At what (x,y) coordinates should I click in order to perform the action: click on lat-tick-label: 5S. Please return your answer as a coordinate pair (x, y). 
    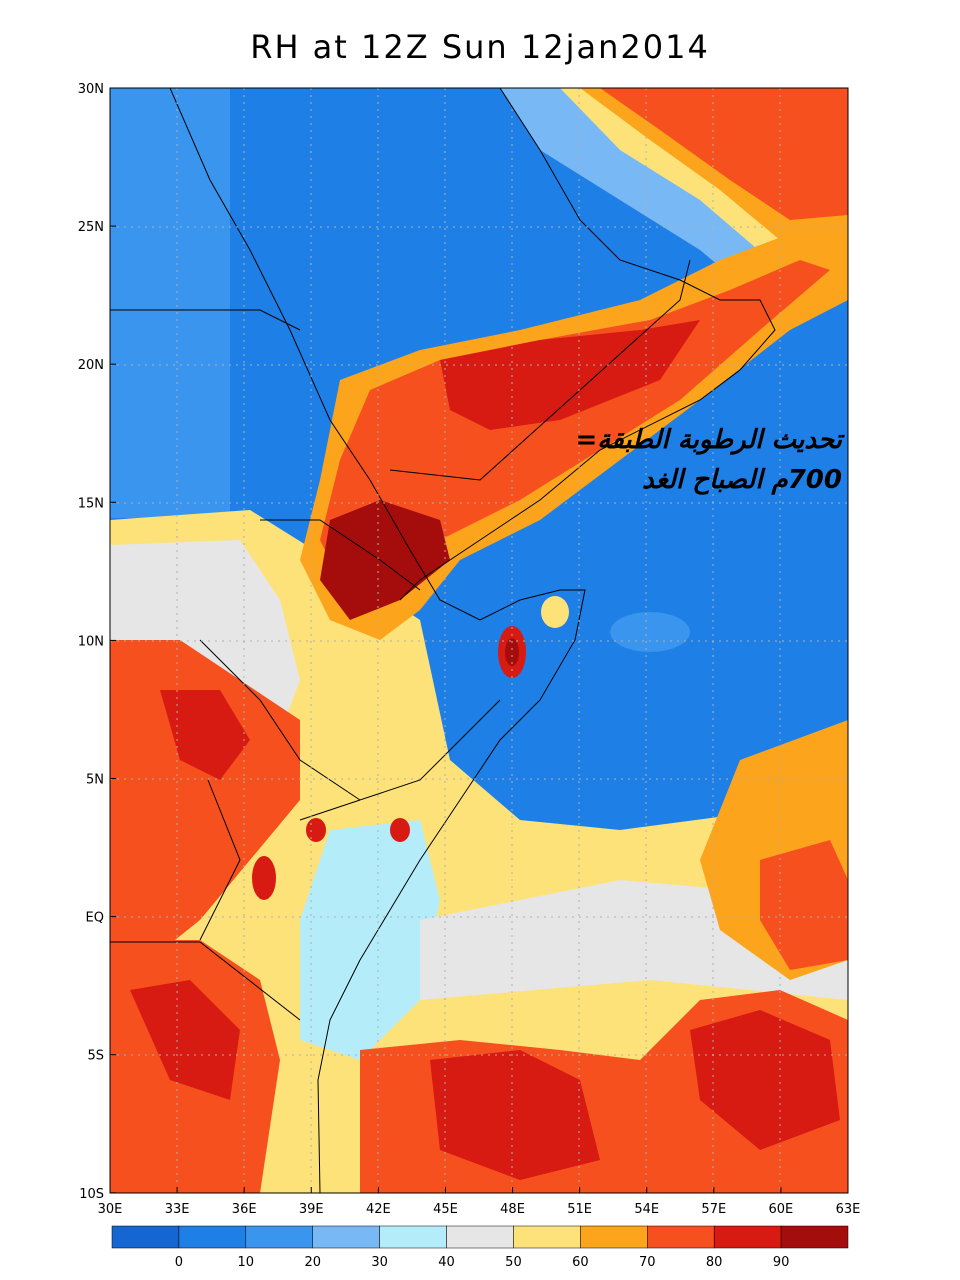
    Looking at the image, I should click on (95, 1056).